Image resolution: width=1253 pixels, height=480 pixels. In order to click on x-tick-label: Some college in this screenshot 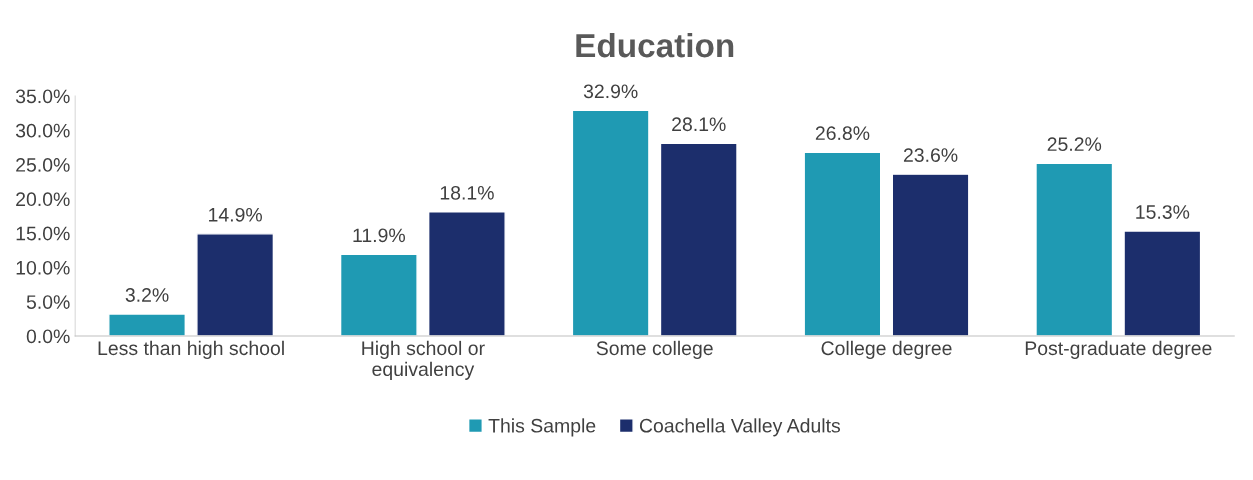, I will do `click(654, 349)`.